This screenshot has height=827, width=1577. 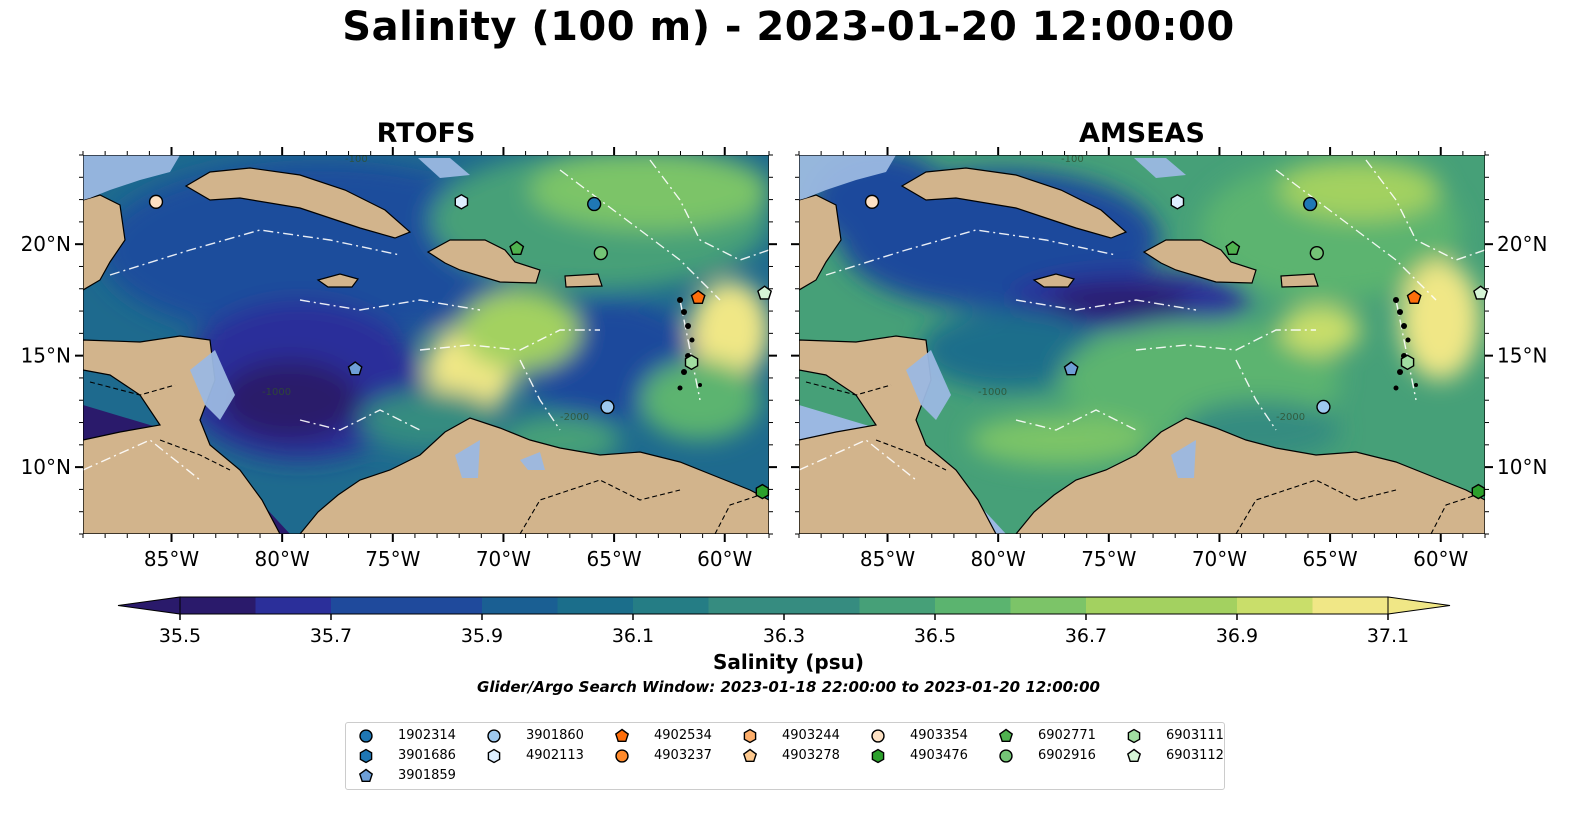 What do you see at coordinates (1142, 133) in the screenshot?
I see `panel-title-amseas: AMSEAS` at bounding box center [1142, 133].